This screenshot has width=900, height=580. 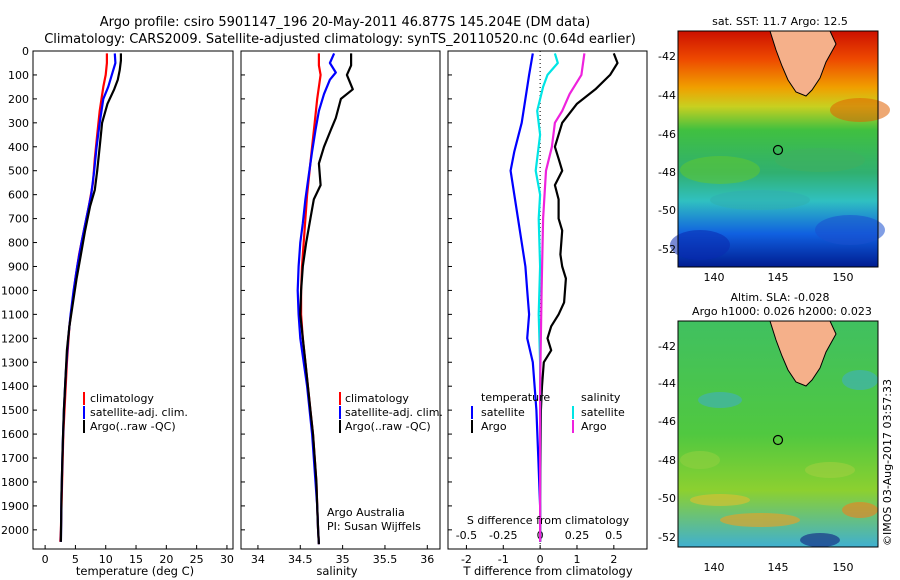 What do you see at coordinates (803, 63) in the screenshot?
I see `sst-map-land` at bounding box center [803, 63].